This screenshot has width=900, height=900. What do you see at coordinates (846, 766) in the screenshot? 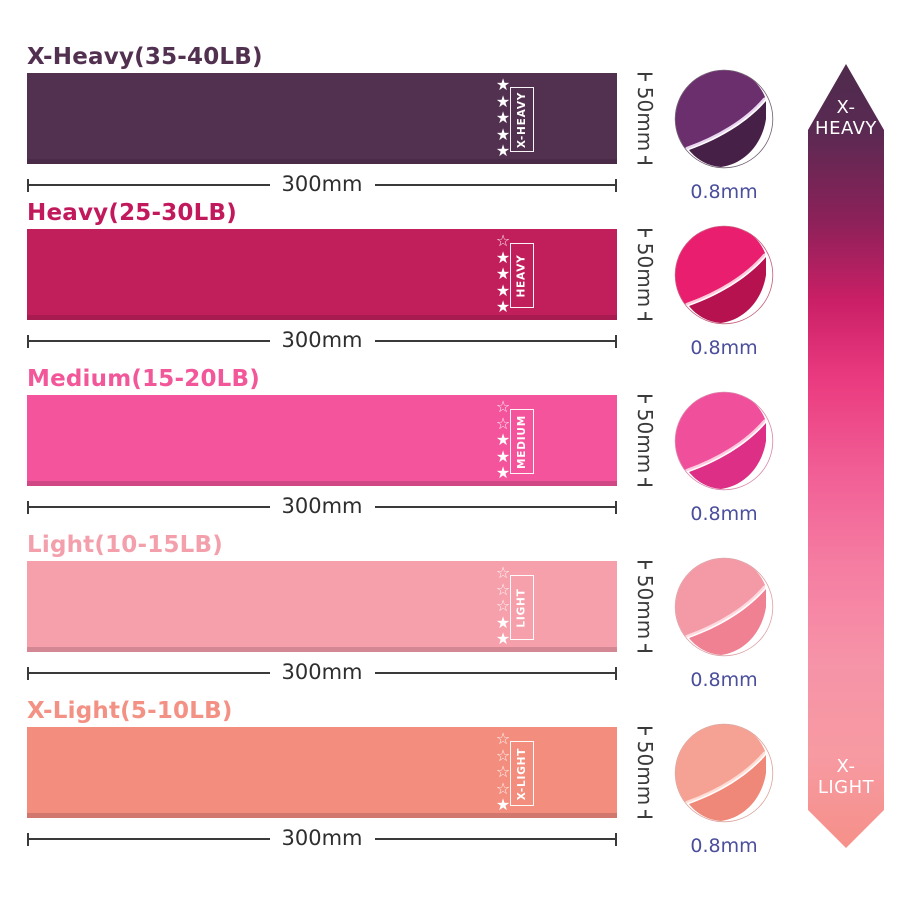
I see `arrow-bottom-label-line1: X-` at bounding box center [846, 766].